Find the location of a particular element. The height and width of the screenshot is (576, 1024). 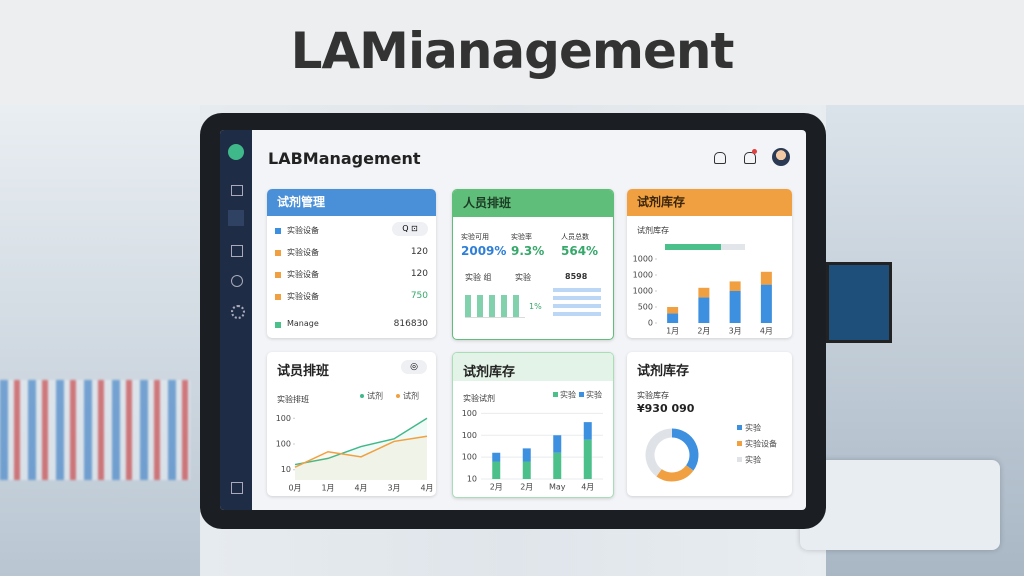

progress-fill is located at coordinates (693, 247).